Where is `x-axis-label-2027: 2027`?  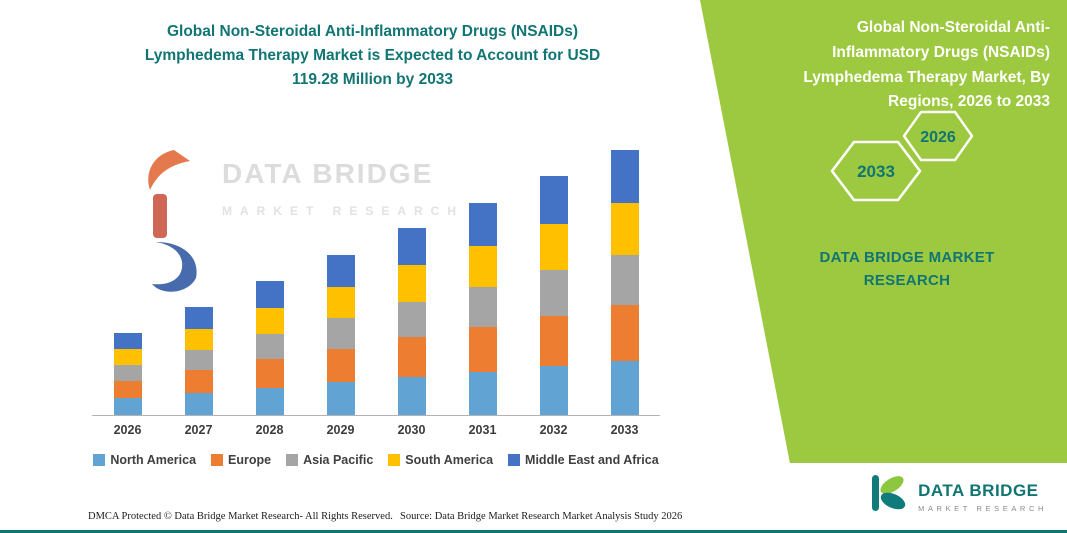
x-axis-label-2027: 2027 is located at coordinates (198, 430).